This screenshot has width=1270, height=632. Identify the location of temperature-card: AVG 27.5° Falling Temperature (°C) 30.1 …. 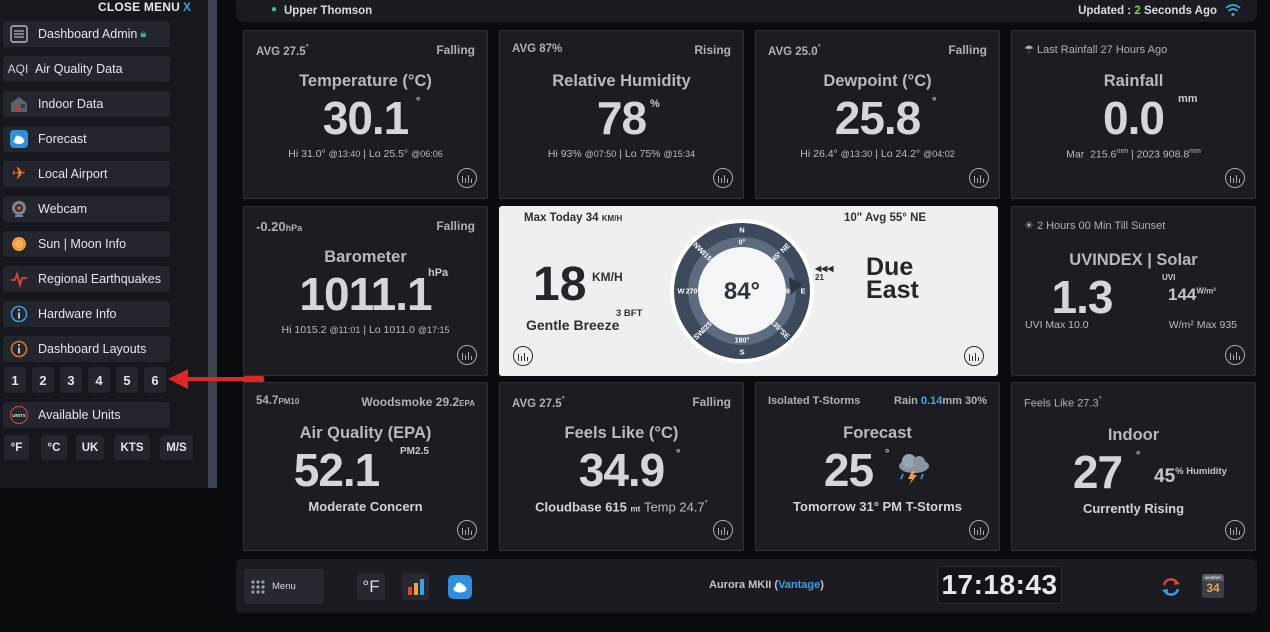
(365, 114).